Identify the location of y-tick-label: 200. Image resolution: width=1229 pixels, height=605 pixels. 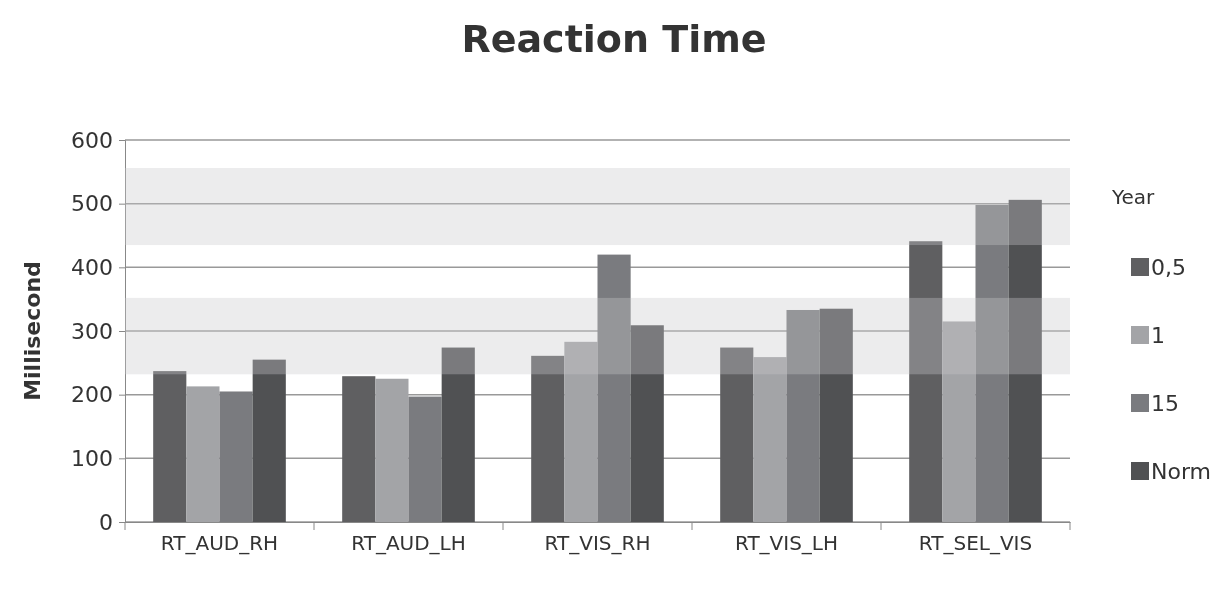
(92, 395).